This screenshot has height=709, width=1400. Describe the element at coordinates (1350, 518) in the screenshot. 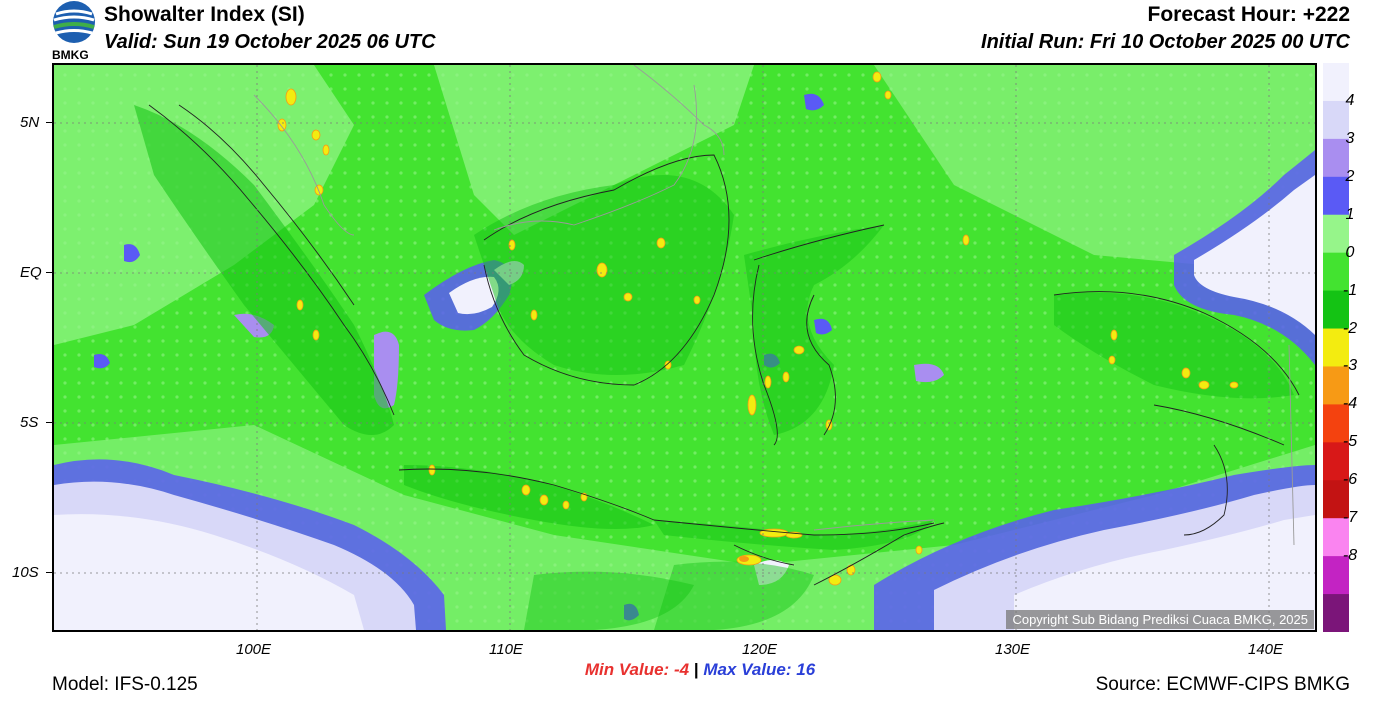

I see `colorbar-label: -7` at that location.